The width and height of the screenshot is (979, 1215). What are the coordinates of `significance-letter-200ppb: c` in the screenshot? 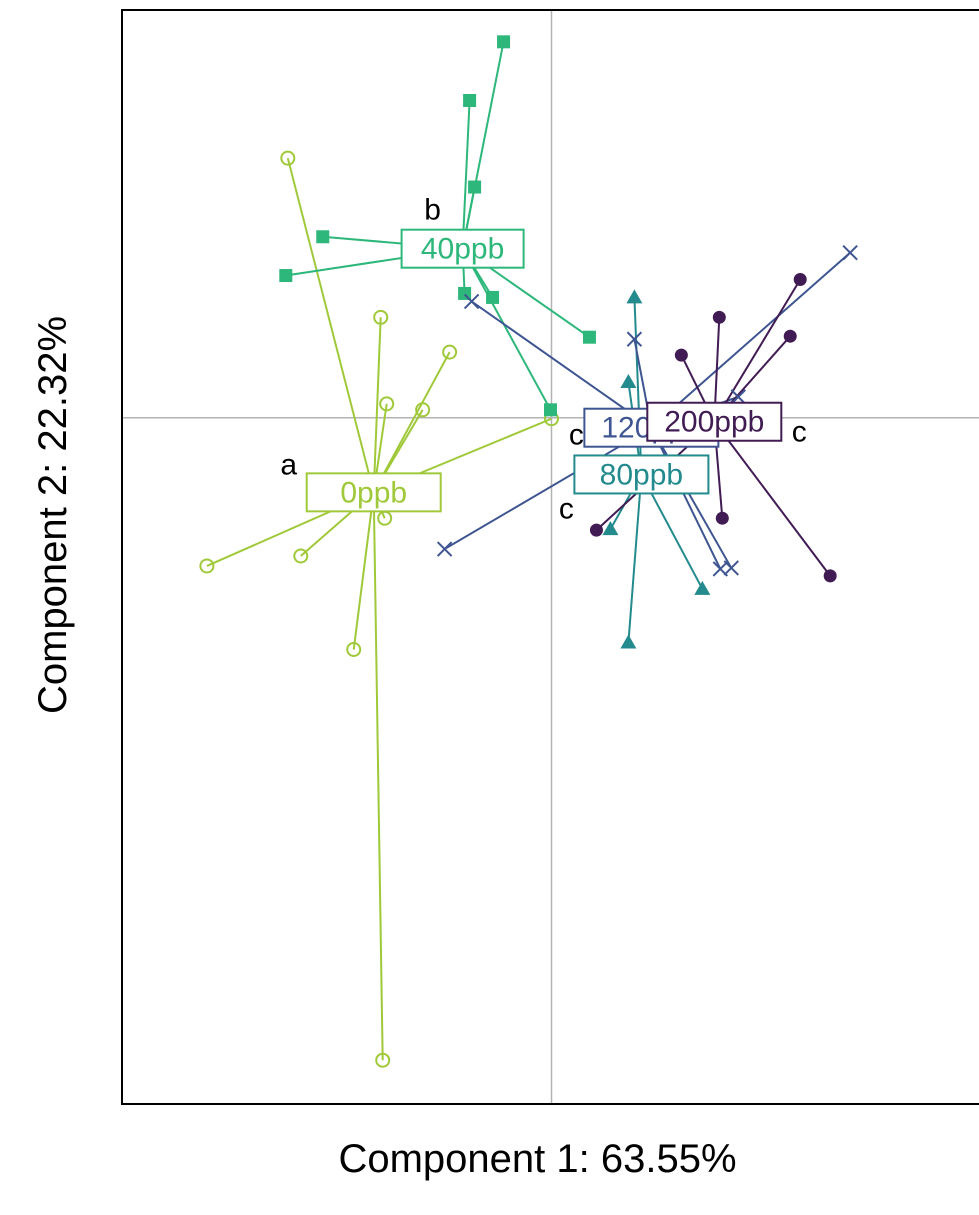 It's located at (799, 432).